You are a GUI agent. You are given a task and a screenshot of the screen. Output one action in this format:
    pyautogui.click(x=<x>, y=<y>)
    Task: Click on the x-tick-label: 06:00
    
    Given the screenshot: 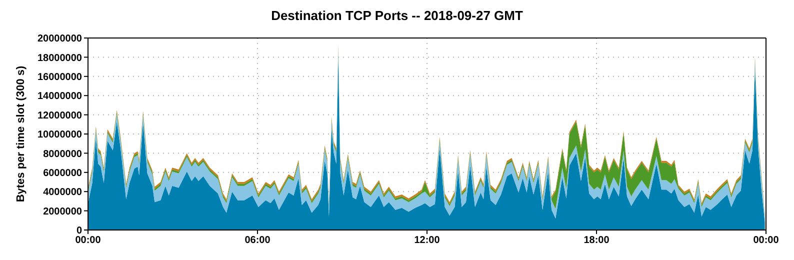 What is the action you would take?
    pyautogui.click(x=257, y=240)
    